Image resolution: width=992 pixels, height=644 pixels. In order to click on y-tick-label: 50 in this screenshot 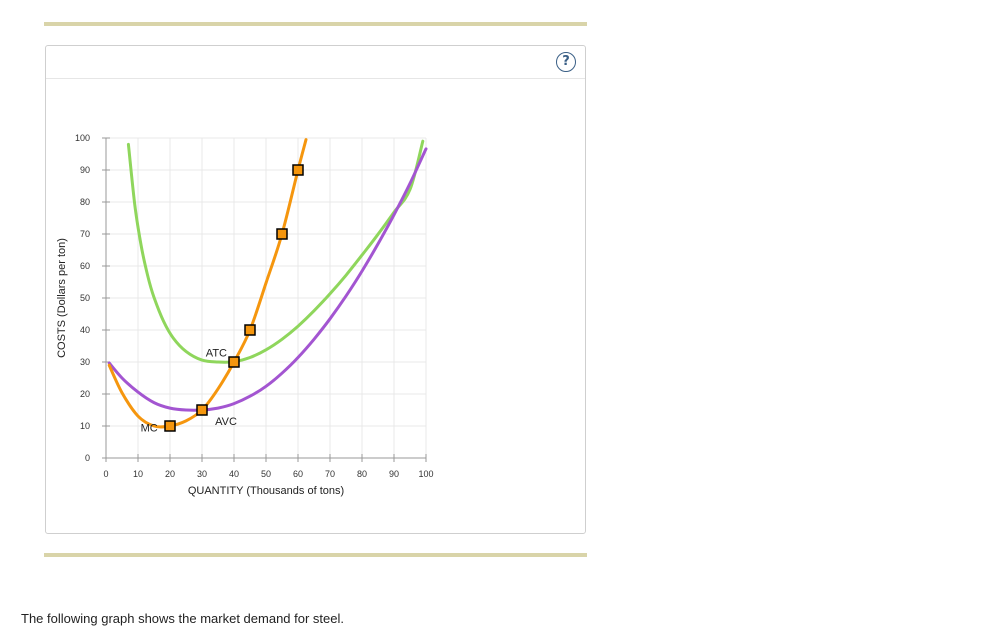, I will do `click(85, 298)`.